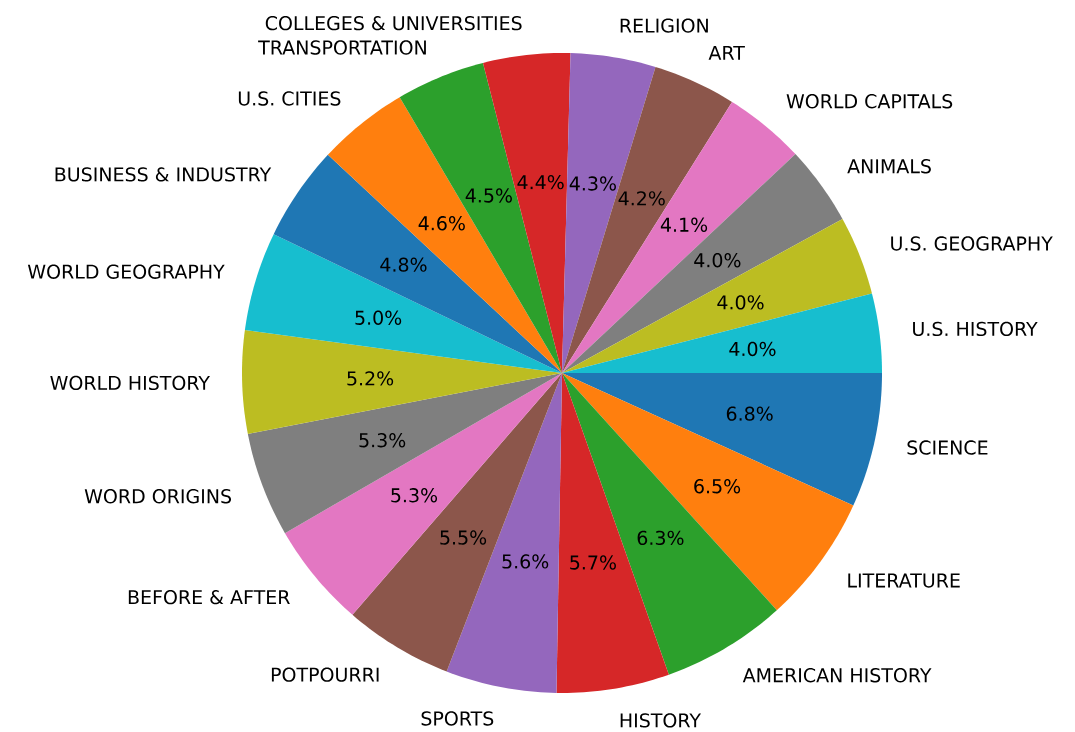 The height and width of the screenshot is (732, 1075). What do you see at coordinates (457, 718) in the screenshot?
I see `slice-label: SPORTS` at bounding box center [457, 718].